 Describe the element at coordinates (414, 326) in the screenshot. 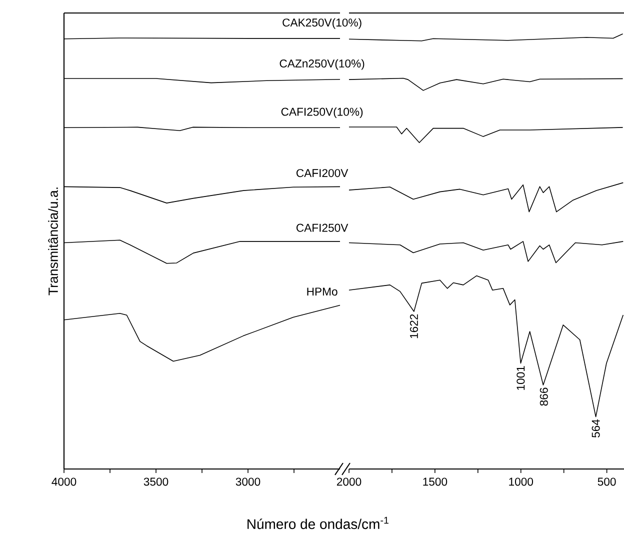

I see `annotation: 1622` at that location.